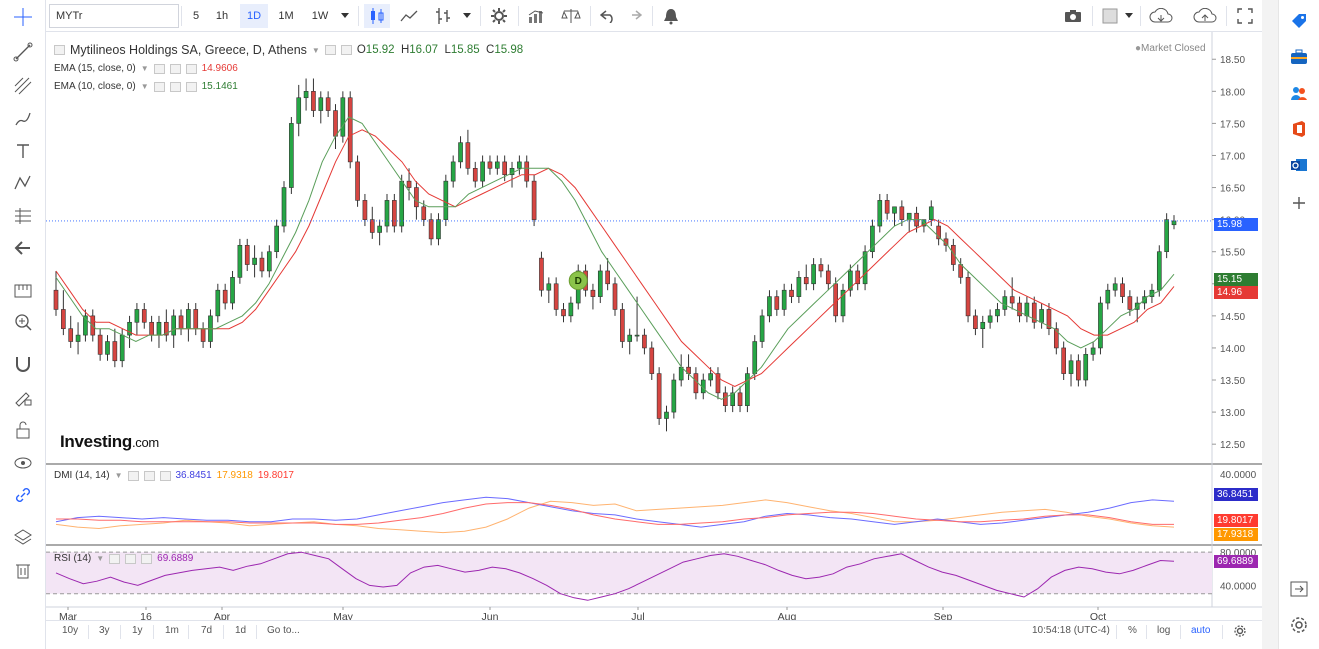  Describe the element at coordinates (193, 475) in the screenshot. I see `dmi-plus-value: 36.8451` at that location.